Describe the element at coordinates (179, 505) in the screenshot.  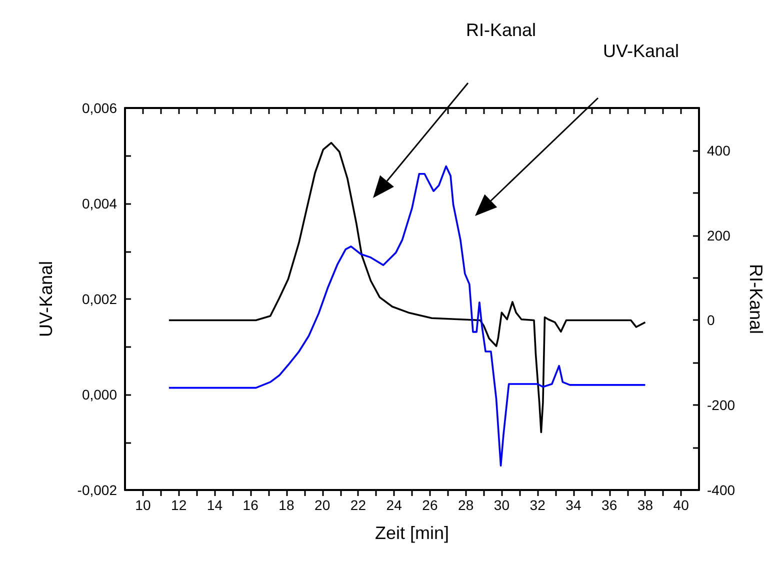
I see `x-tick-label: 12` at that location.